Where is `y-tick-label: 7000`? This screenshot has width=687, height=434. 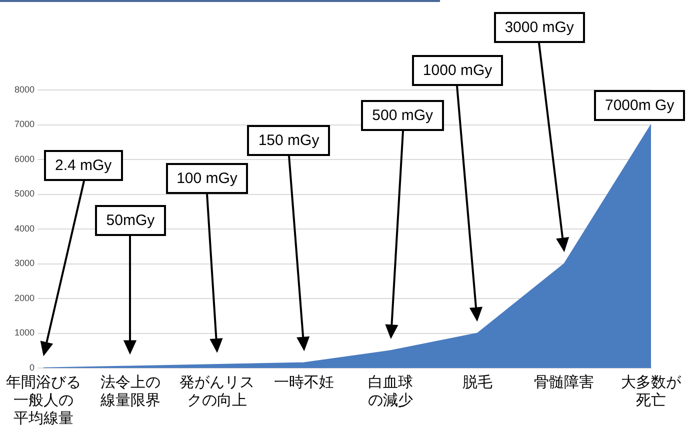 y-tick-label: 7000 is located at coordinates (24, 124).